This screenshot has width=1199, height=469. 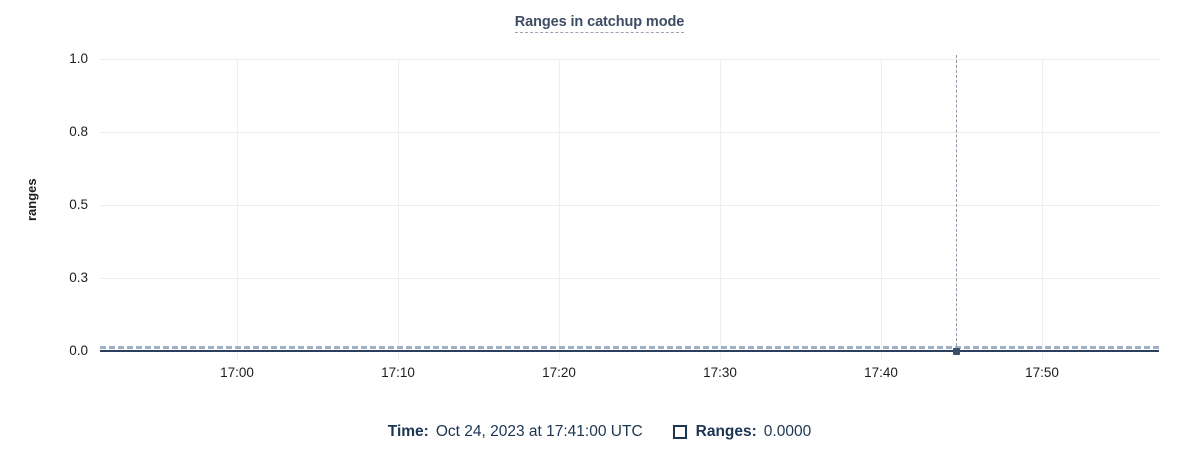 I want to click on legend-square-icon, so click(x=679, y=432).